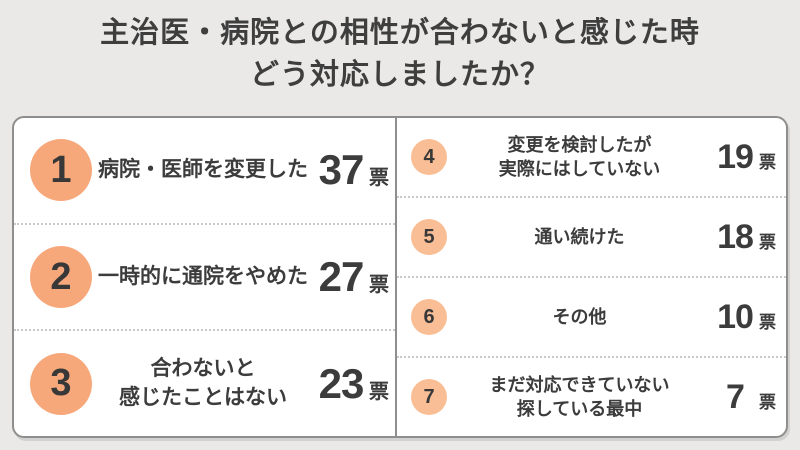 This screenshot has width=800, height=450. What do you see at coordinates (61, 277) in the screenshot?
I see `rank-badge-2: 2` at bounding box center [61, 277].